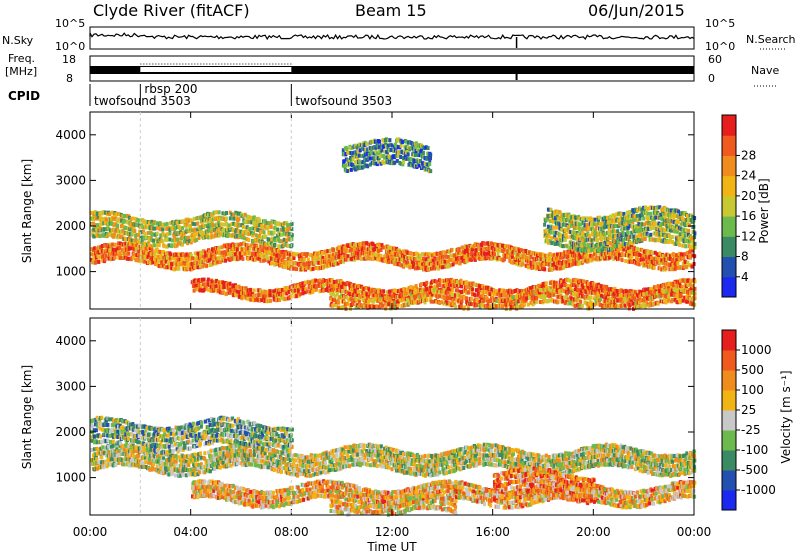  I want to click on nsky-tick-top: 10^5, so click(70, 23).